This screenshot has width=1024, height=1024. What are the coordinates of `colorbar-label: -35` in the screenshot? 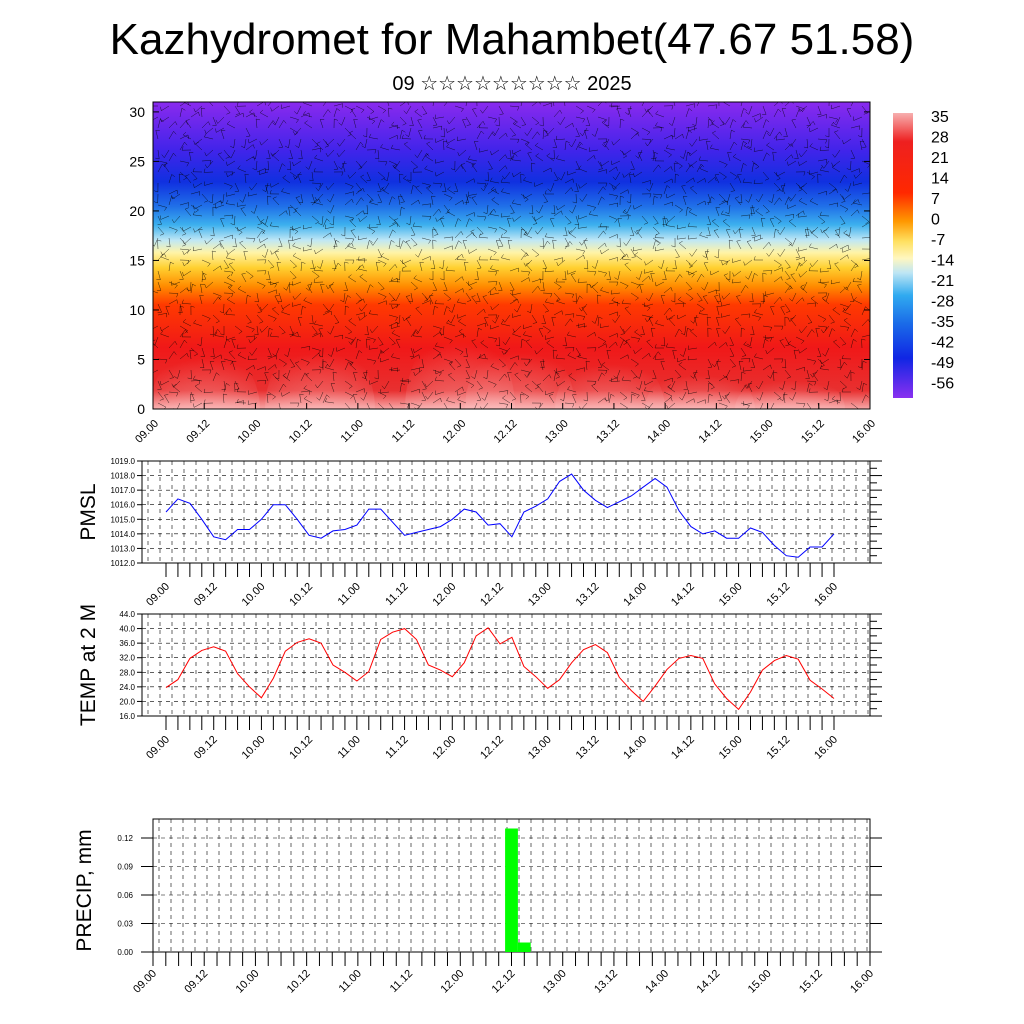 It's located at (942, 322).